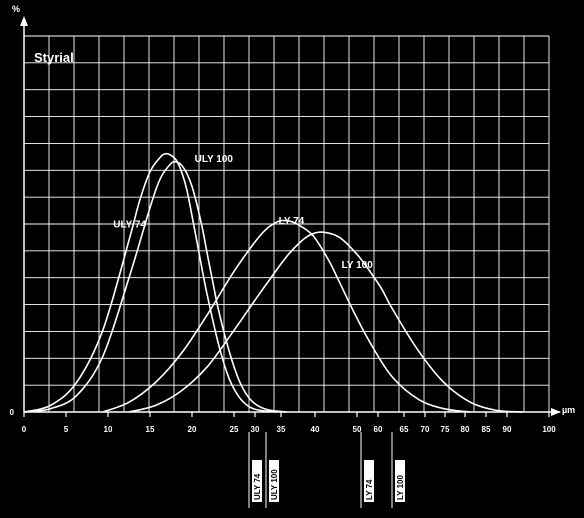 Image resolution: width=584 pixels, height=518 pixels. I want to click on x-tick-label: 100, so click(549, 429).